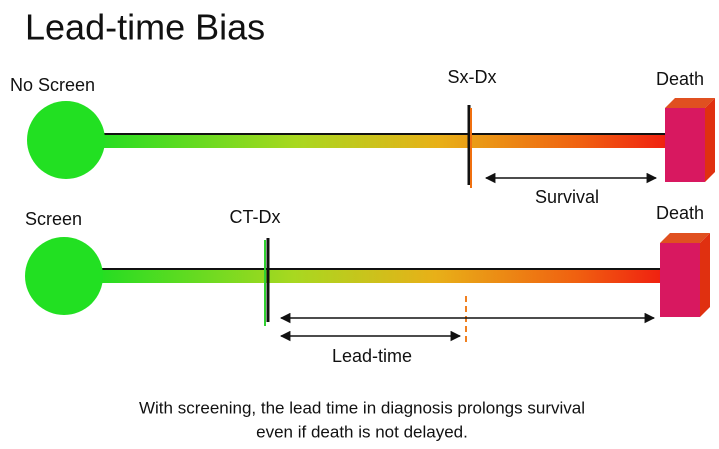  What do you see at coordinates (362, 431) in the screenshot?
I see `caption-line: even if death is not delayed.` at bounding box center [362, 431].